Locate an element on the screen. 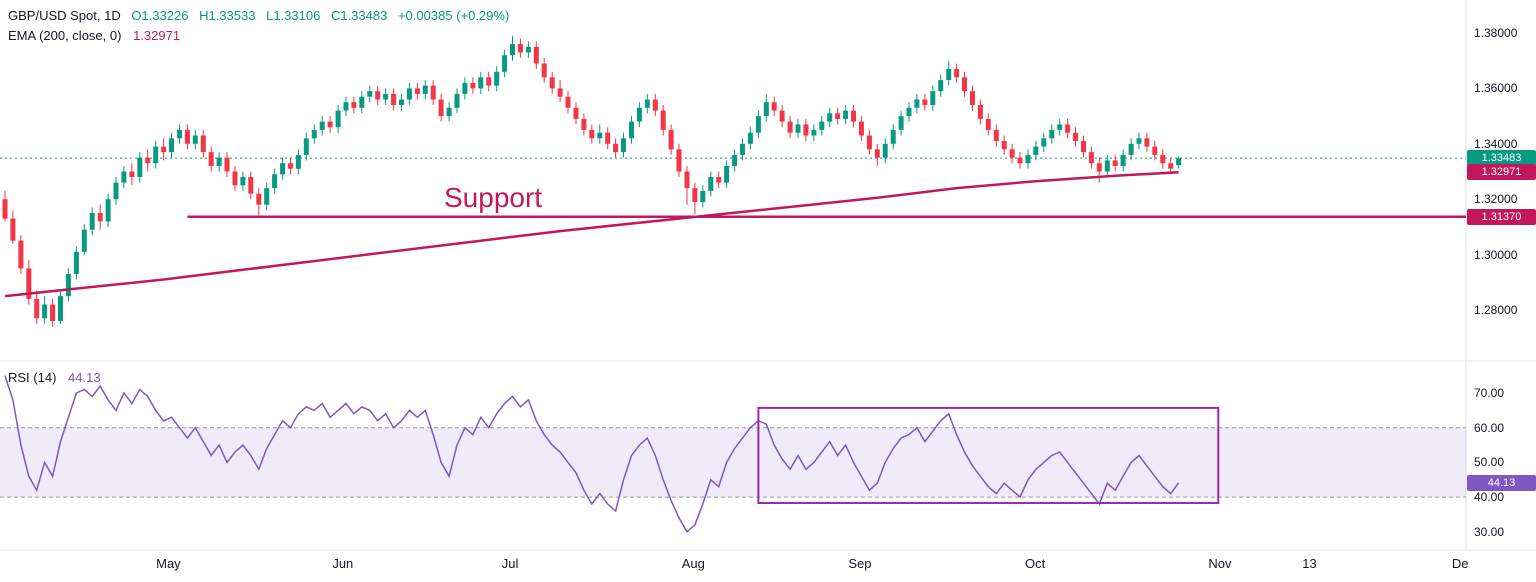 The width and height of the screenshot is (1536, 582). rsi-axis-tick: 30.00 is located at coordinates (1489, 531).